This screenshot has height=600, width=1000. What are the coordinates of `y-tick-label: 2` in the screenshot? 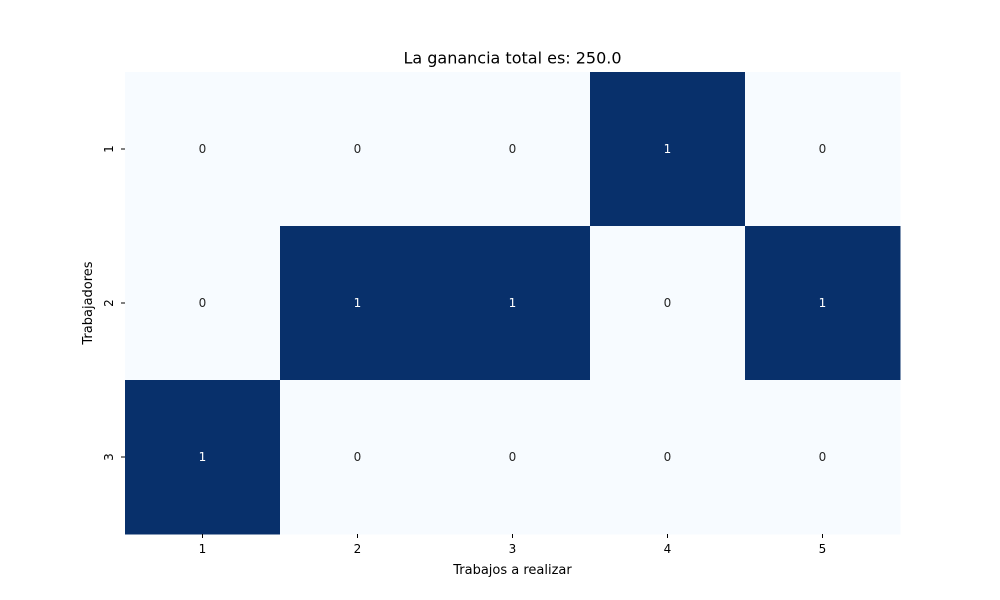 It's located at (109, 303).